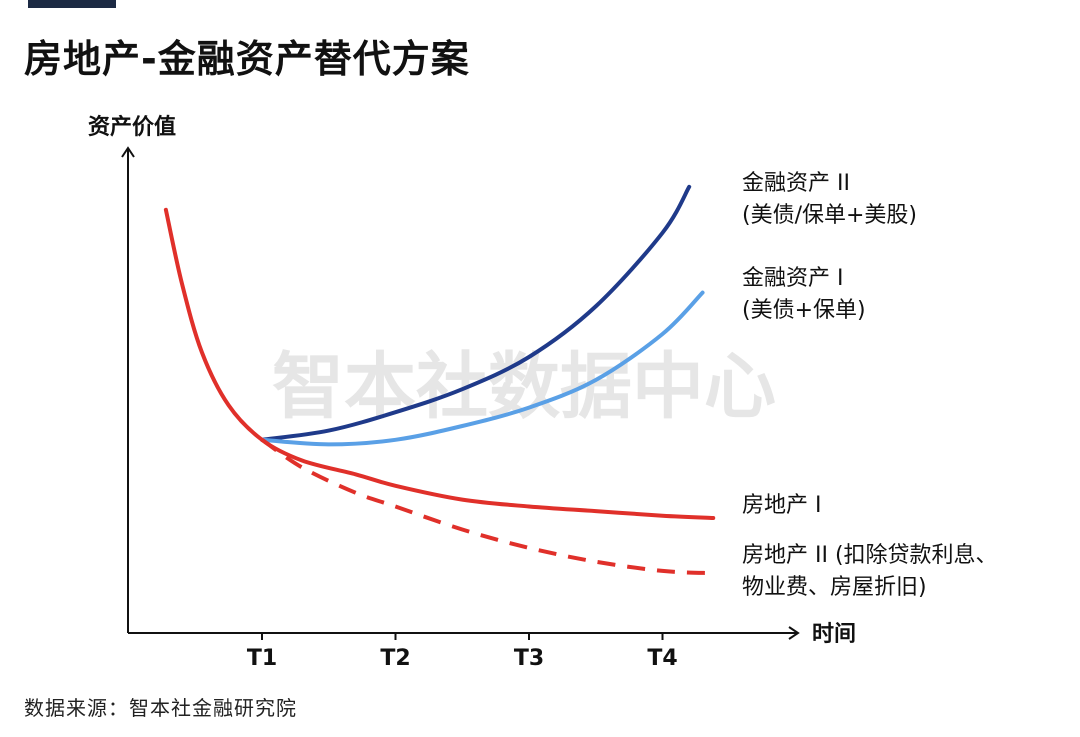 This screenshot has height=737, width=1080. Describe the element at coordinates (72, 4) in the screenshot. I see `top-accent-bar` at that location.